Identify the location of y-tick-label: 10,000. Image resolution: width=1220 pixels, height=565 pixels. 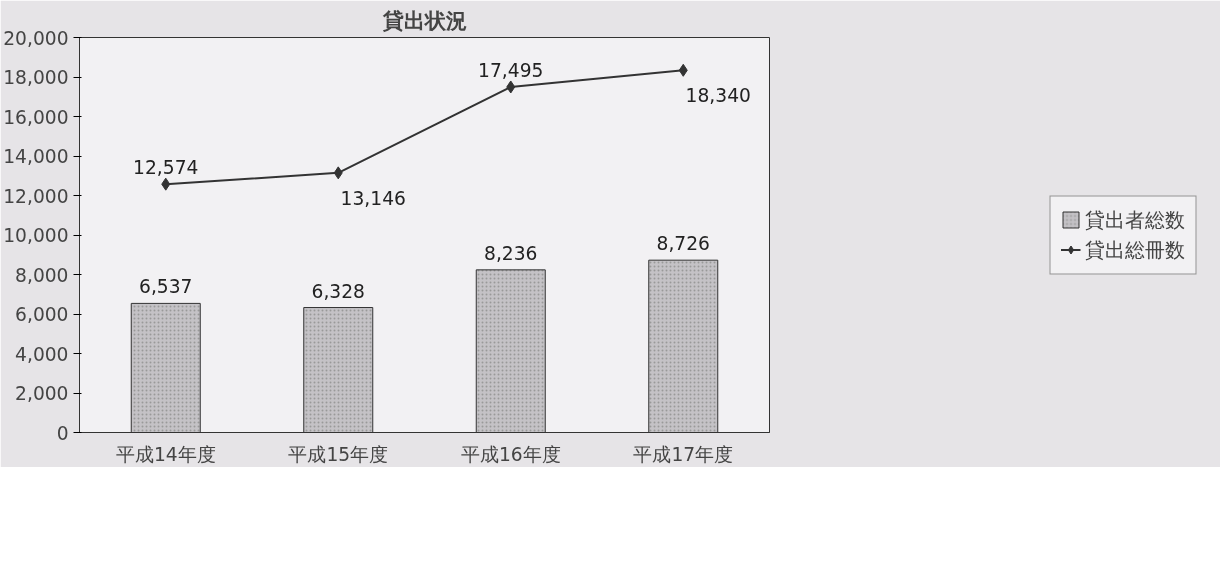
(36, 235).